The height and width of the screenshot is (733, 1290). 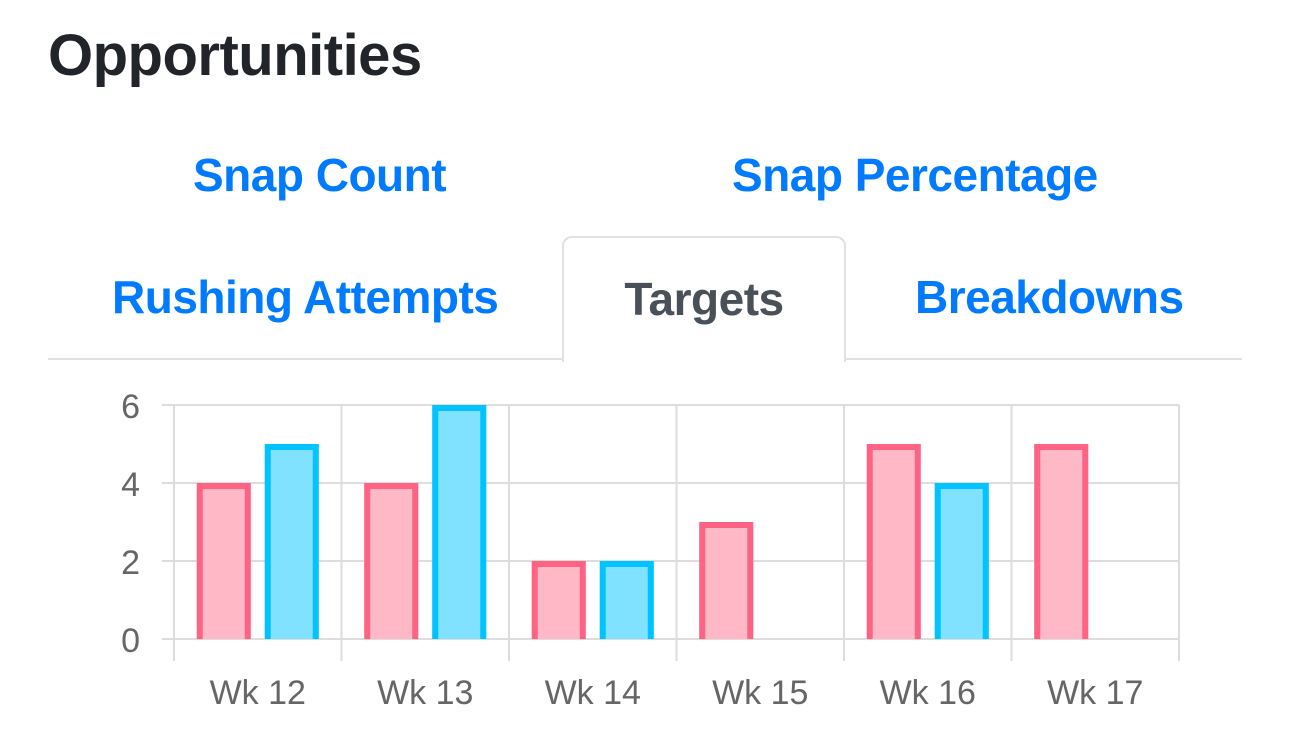 What do you see at coordinates (425, 693) in the screenshot?
I see `x-tick-label: Wk 13` at bounding box center [425, 693].